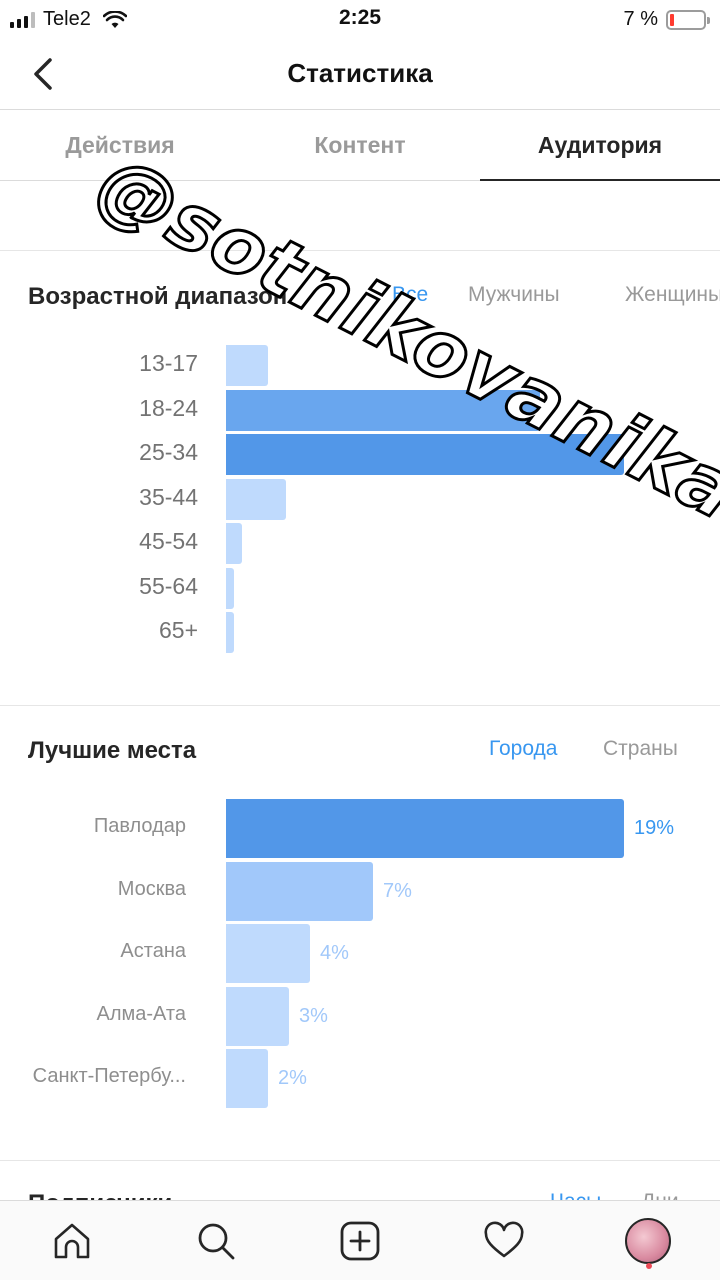  I want to click on nav-profile, so click(648, 1241).